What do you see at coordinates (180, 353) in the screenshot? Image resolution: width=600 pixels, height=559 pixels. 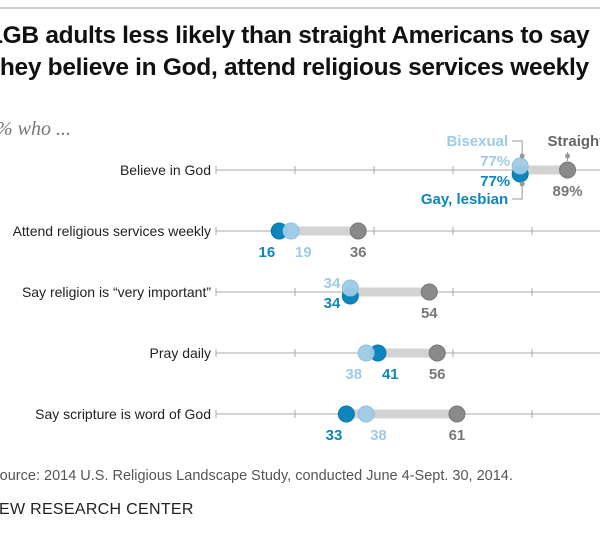 I see `category-label: Pray daily` at bounding box center [180, 353].